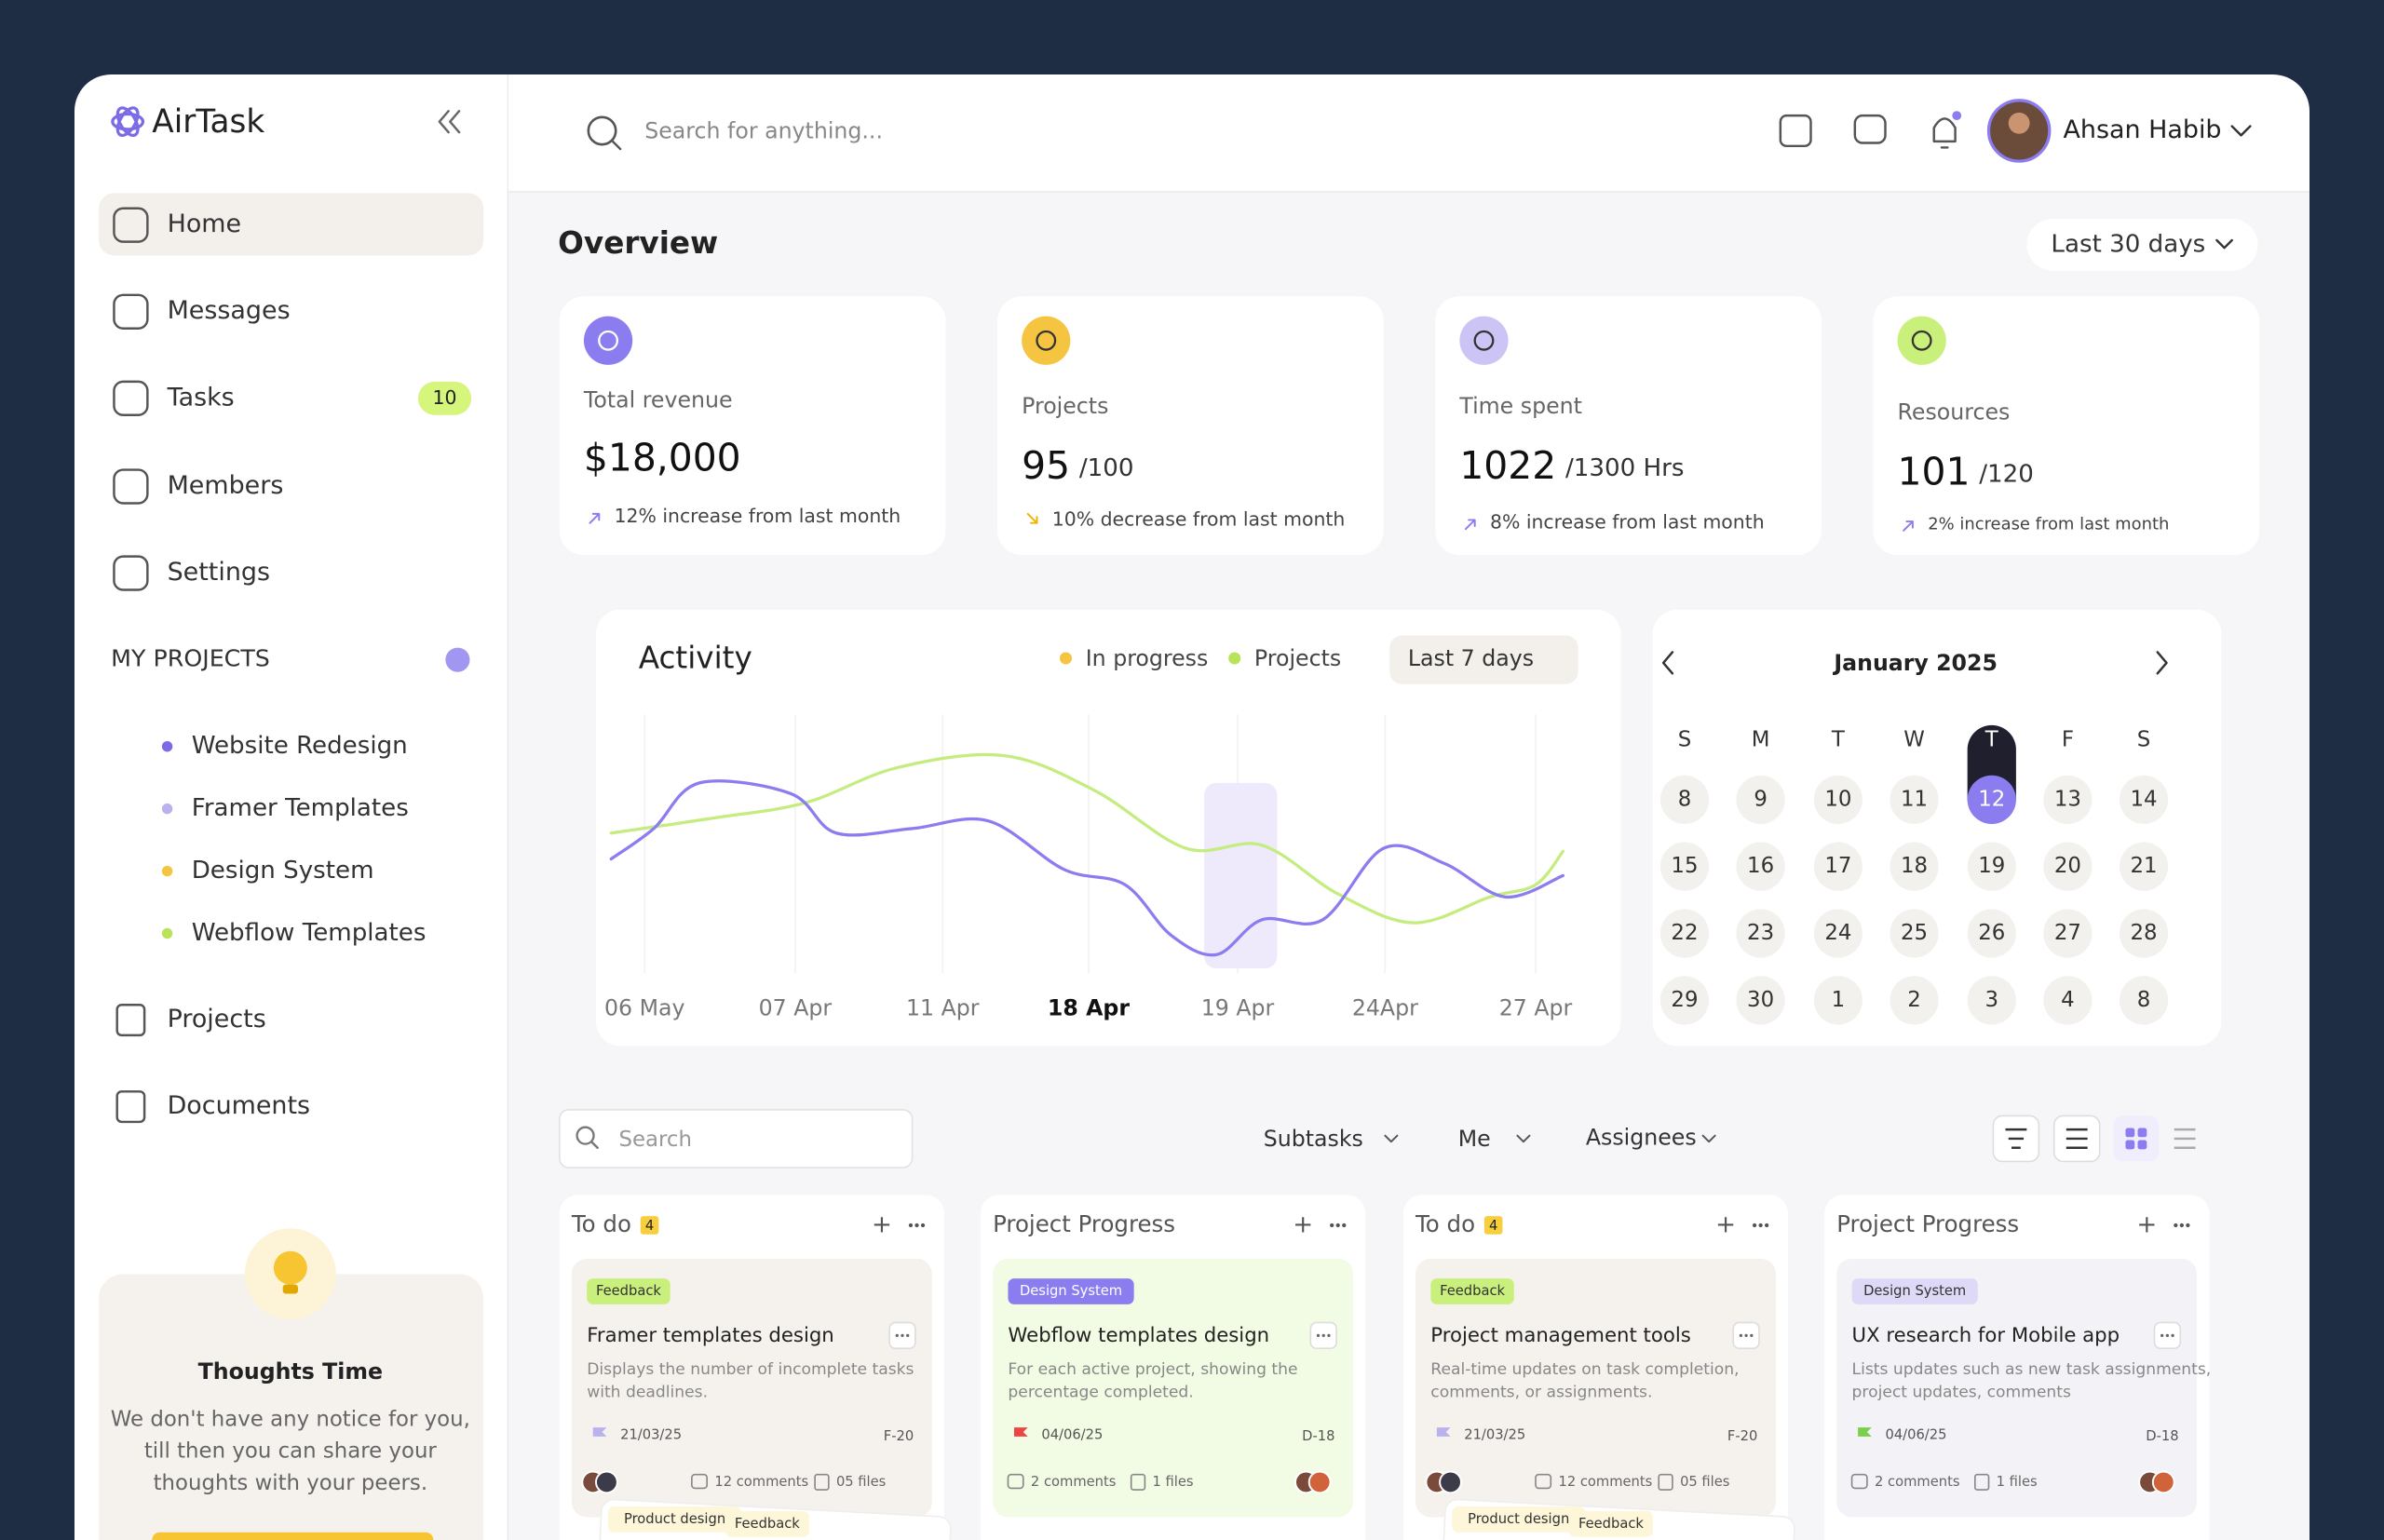  I want to click on project-item: Framer Templates, so click(301, 808).